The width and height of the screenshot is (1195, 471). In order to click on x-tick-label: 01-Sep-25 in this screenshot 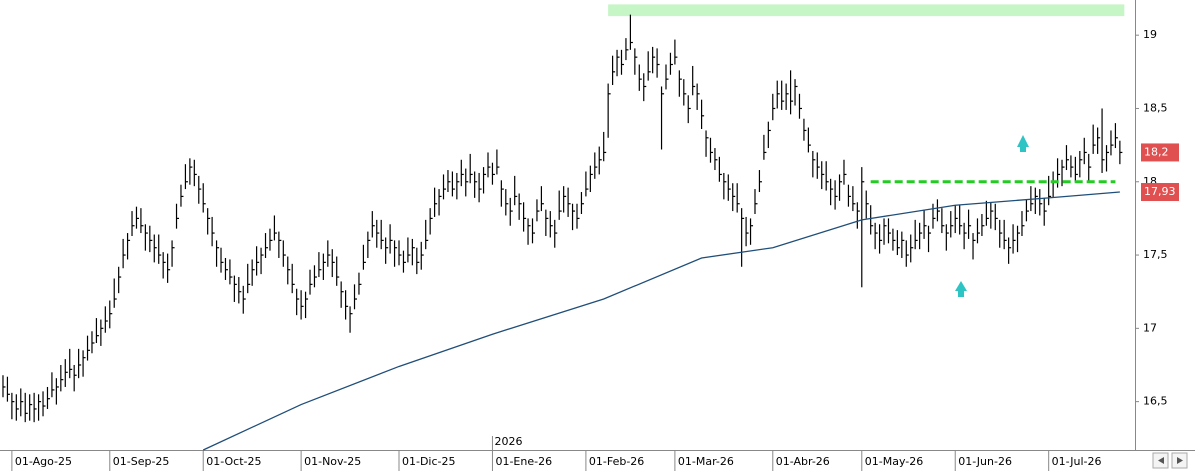, I will do `click(141, 461)`.